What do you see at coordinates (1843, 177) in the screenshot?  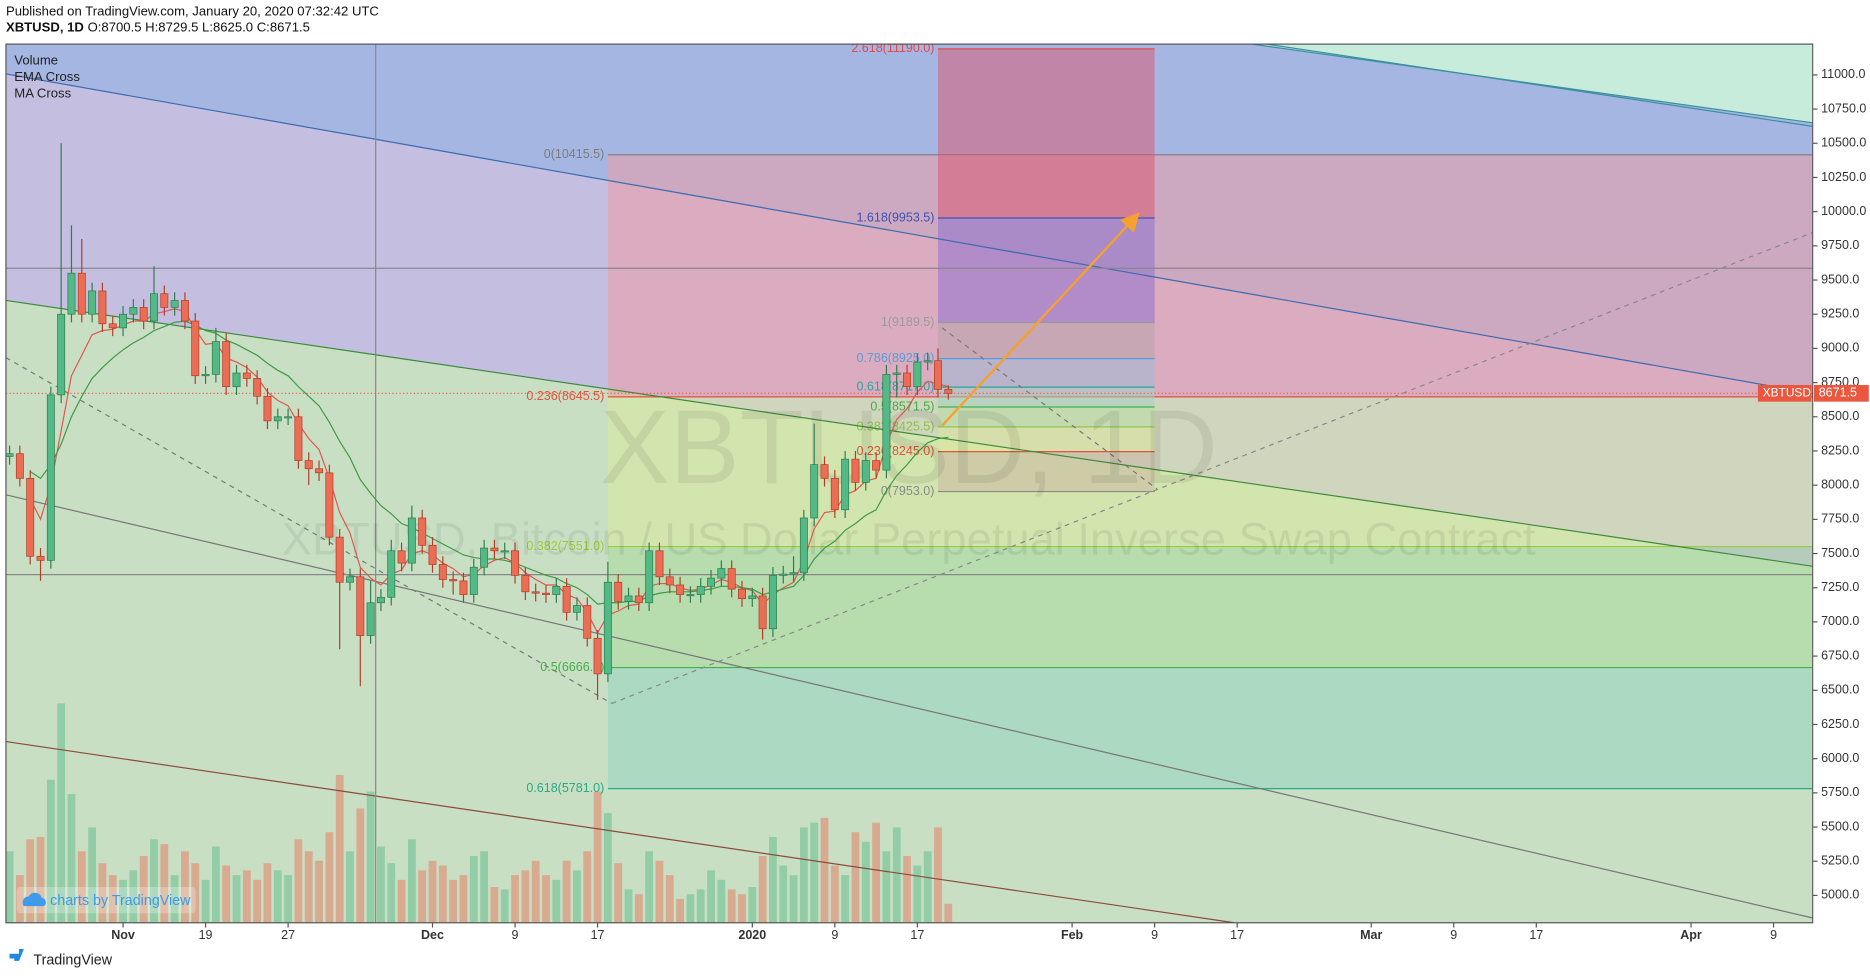 I see `y-tick-label: 10250.0` at bounding box center [1843, 177].